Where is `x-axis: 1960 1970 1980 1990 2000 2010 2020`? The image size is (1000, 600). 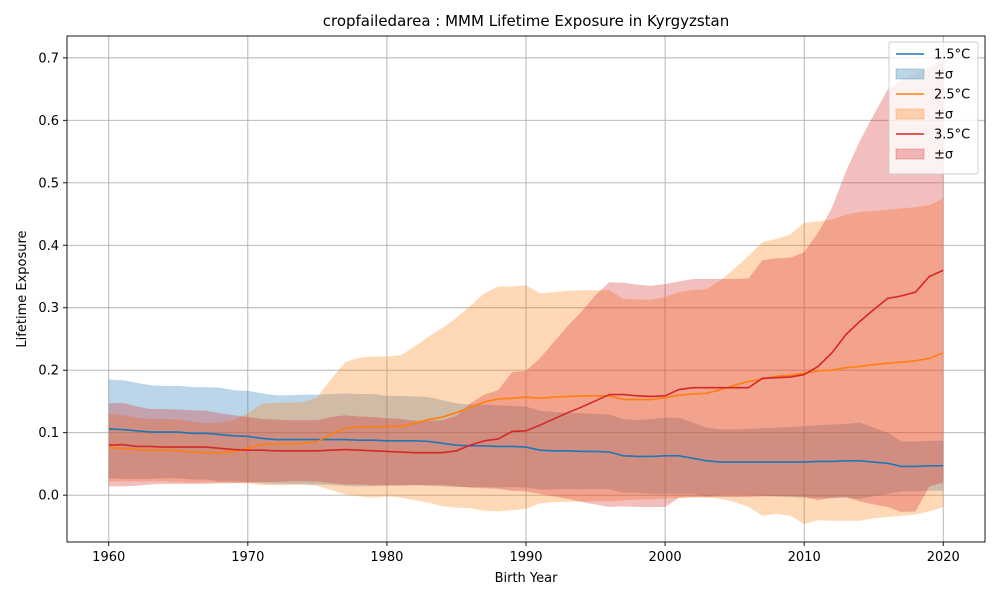
x-axis: 1960 1970 1980 1990 2000 2010 2020 is located at coordinates (526, 553).